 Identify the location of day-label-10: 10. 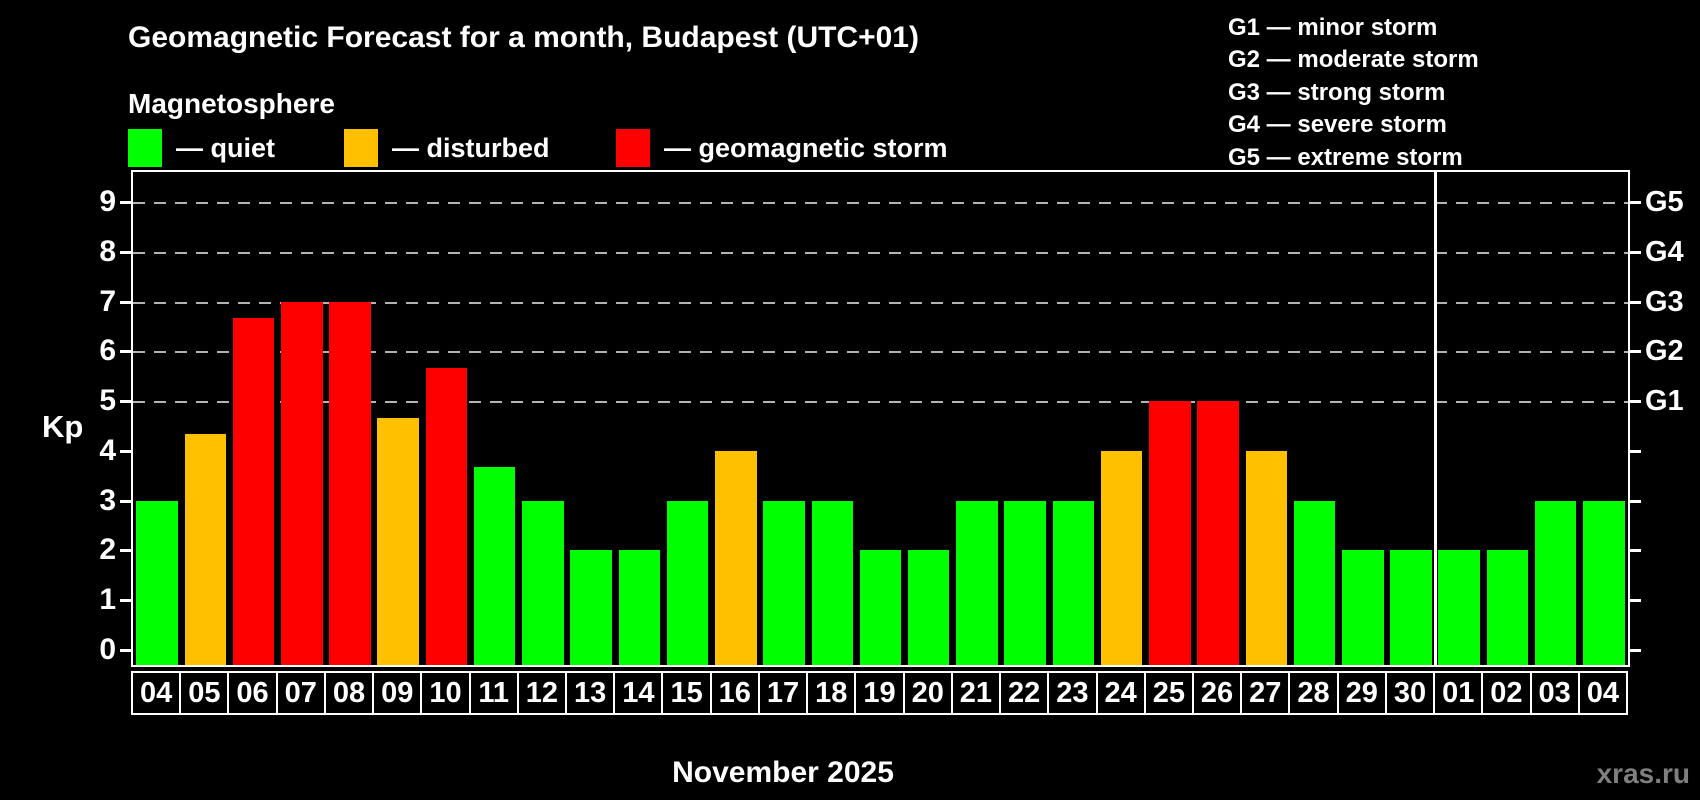
(445, 693).